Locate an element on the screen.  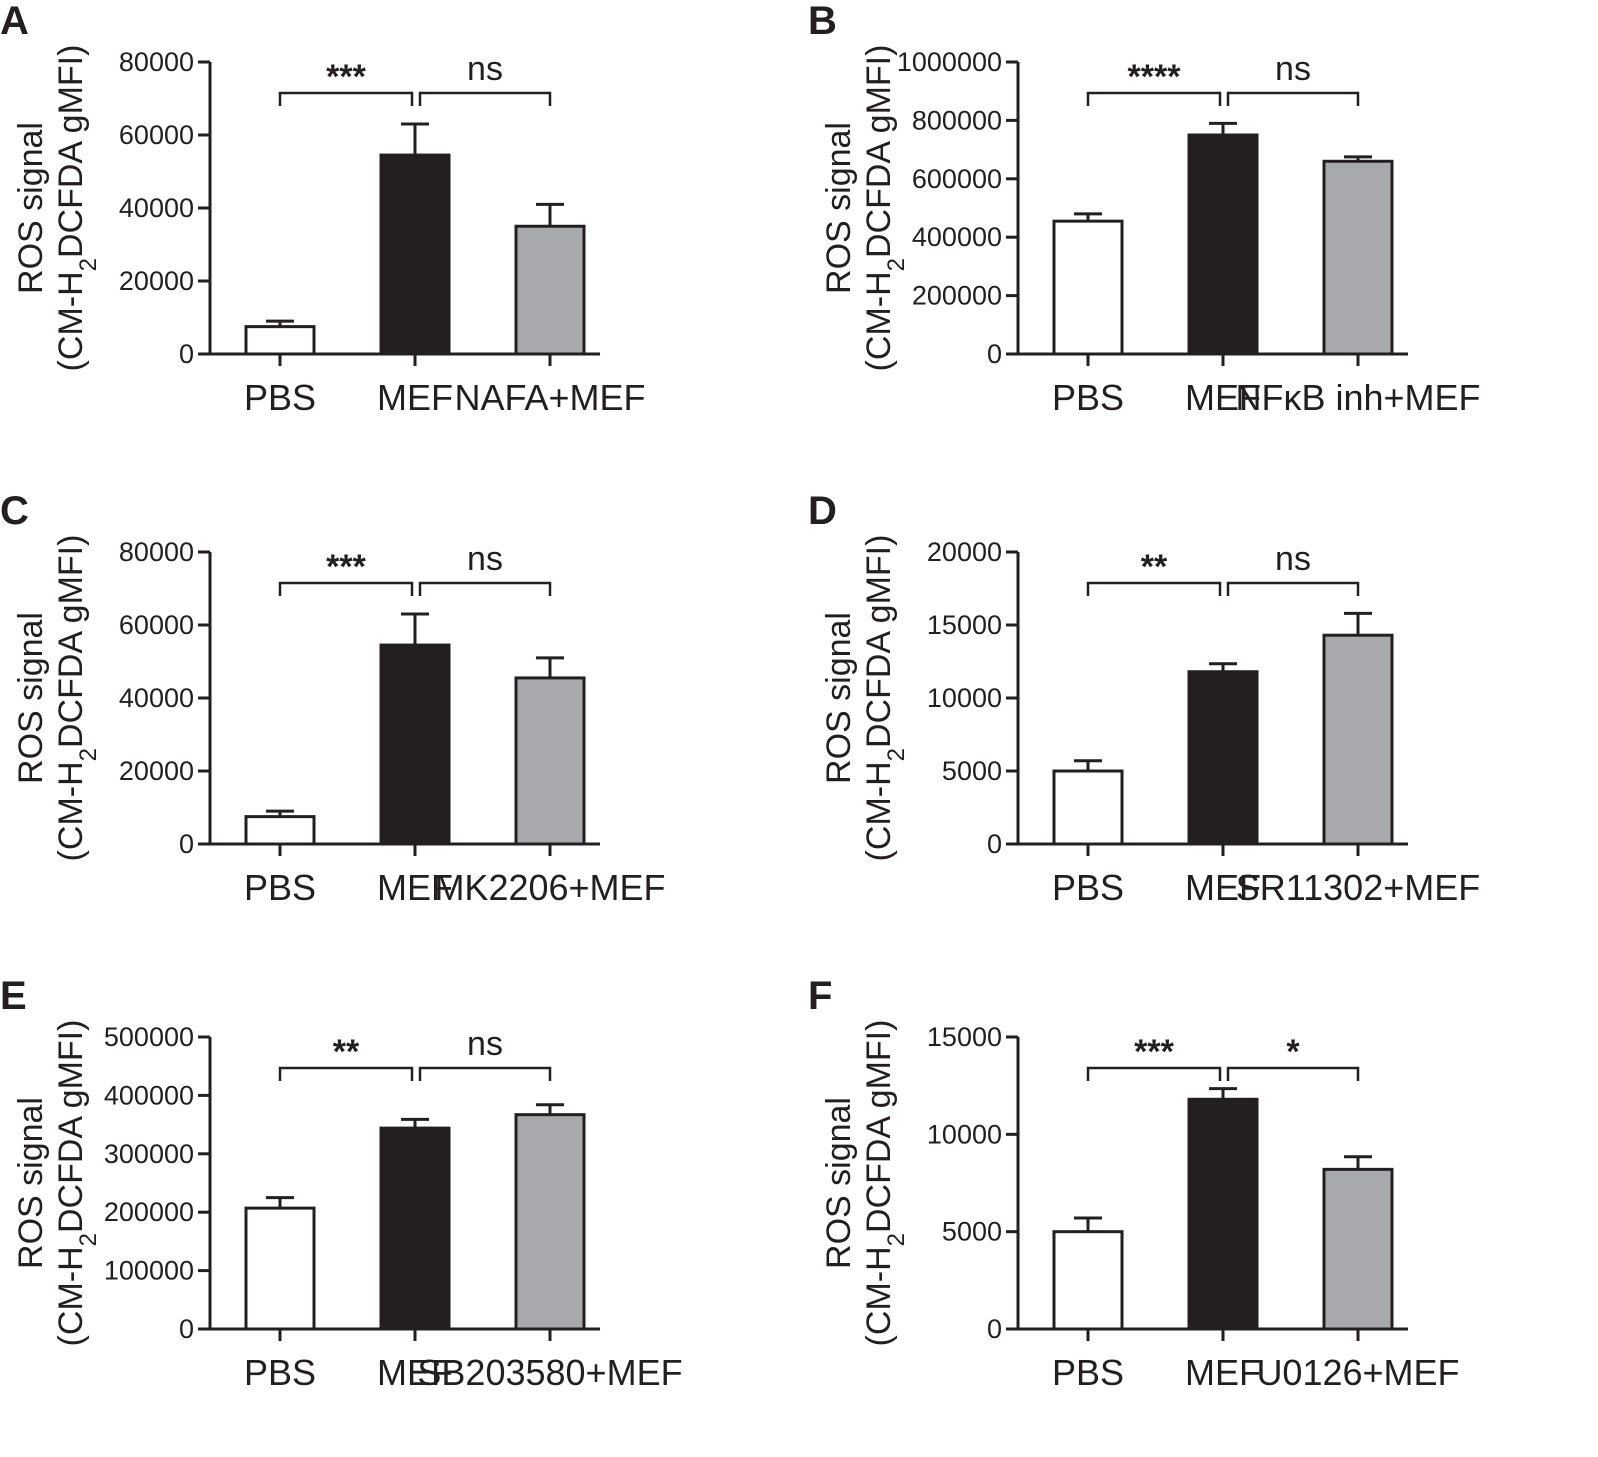
panel-d-ylabel: ROS signal(CM-H2DCFDA gMFI) is located at coordinates (865, 698).